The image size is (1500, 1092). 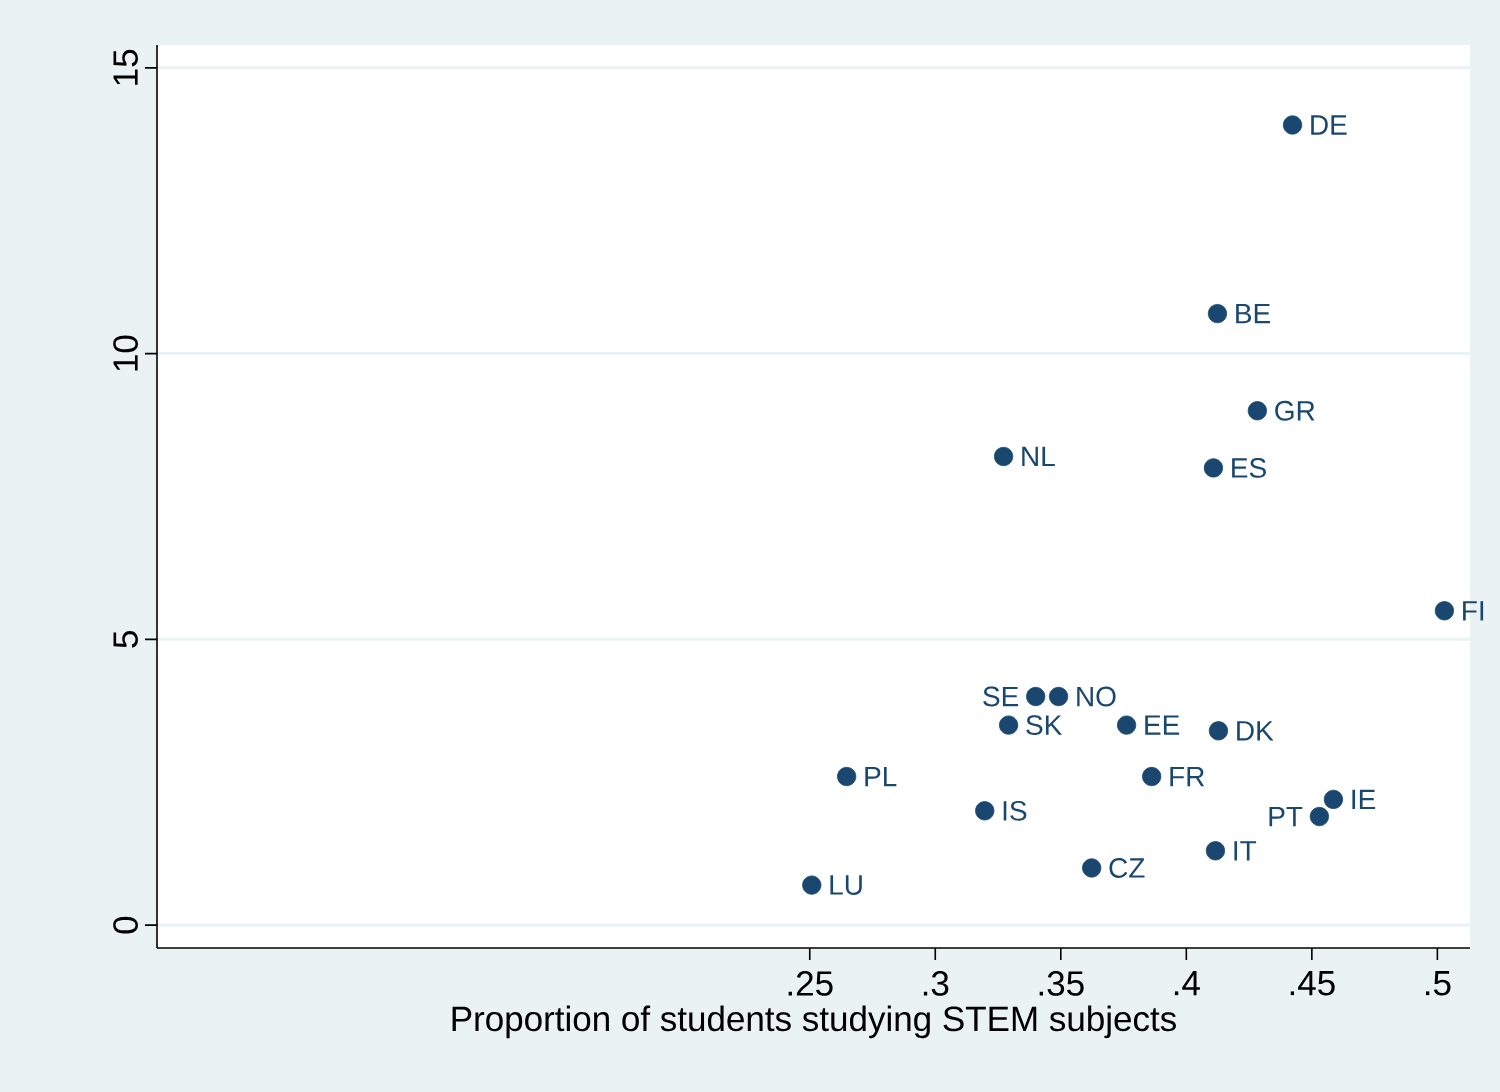 I want to click on x-axis-title: Proportion of students studying STEM subjects, so click(x=814, y=1022).